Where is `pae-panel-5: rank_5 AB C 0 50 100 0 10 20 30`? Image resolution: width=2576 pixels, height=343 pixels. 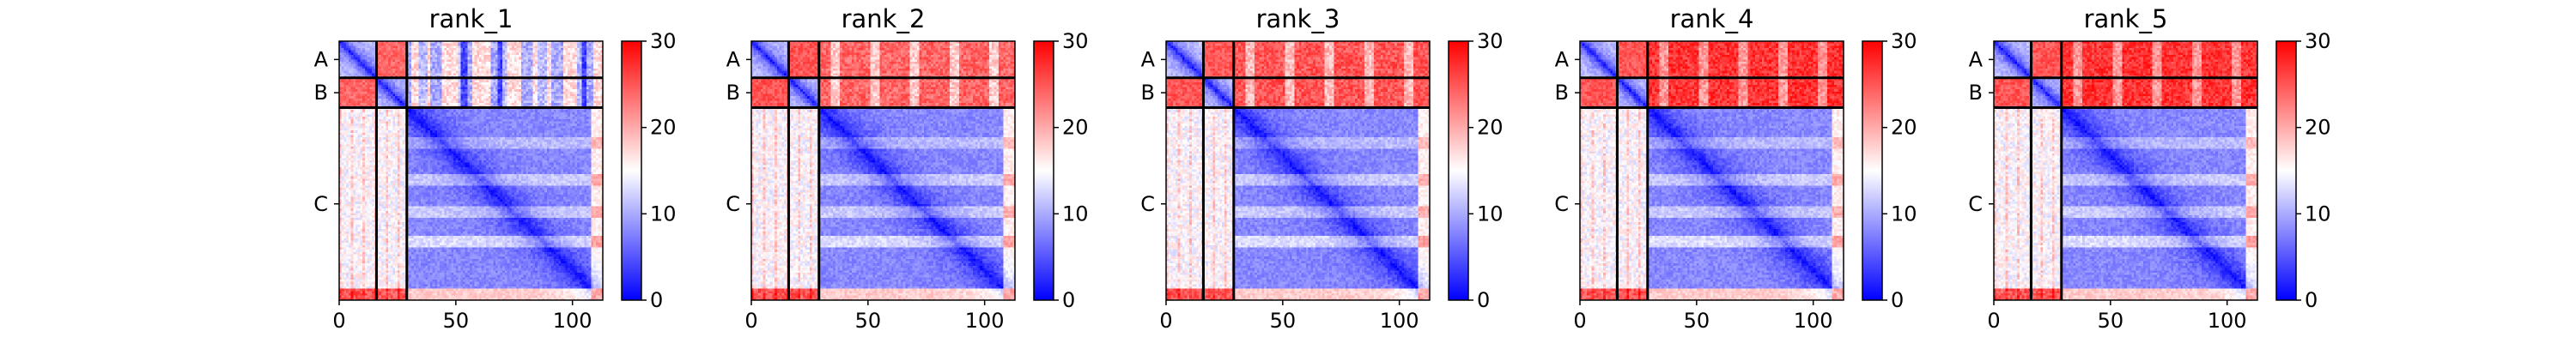
pae-panel-5: rank_5 AB C 0 50 100 0 10 20 30 is located at coordinates (2149, 168).